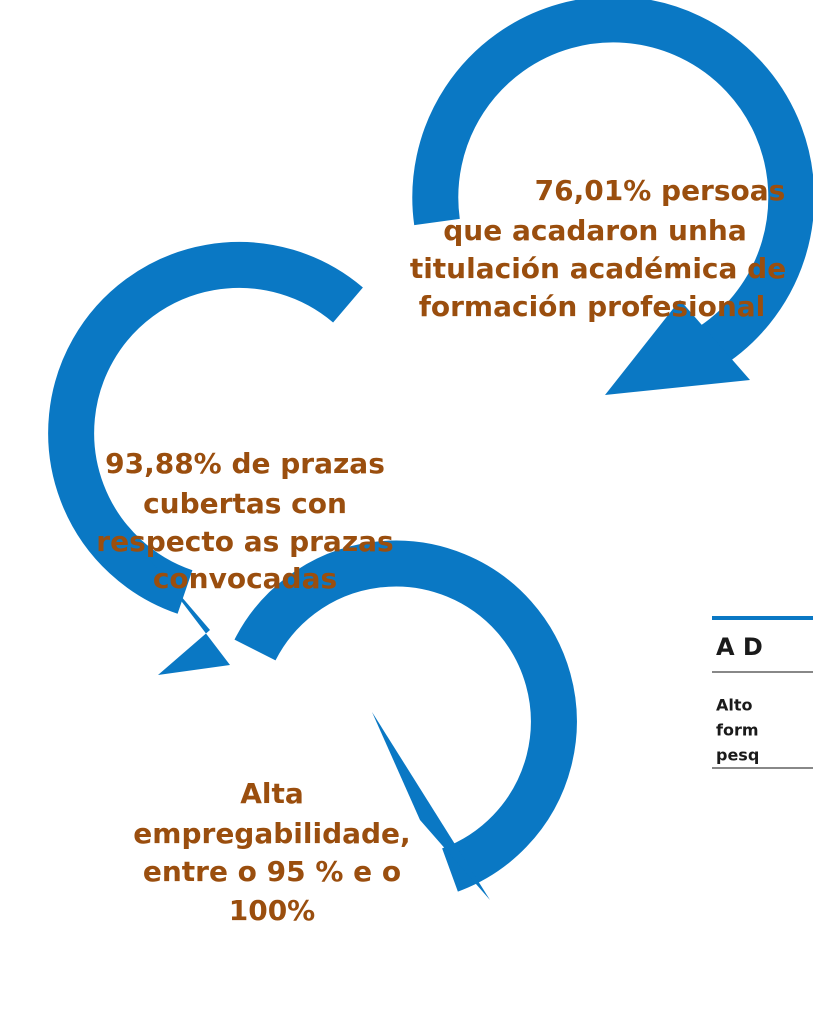  What do you see at coordinates (762, 692) in the screenshot?
I see `card` at bounding box center [762, 692].